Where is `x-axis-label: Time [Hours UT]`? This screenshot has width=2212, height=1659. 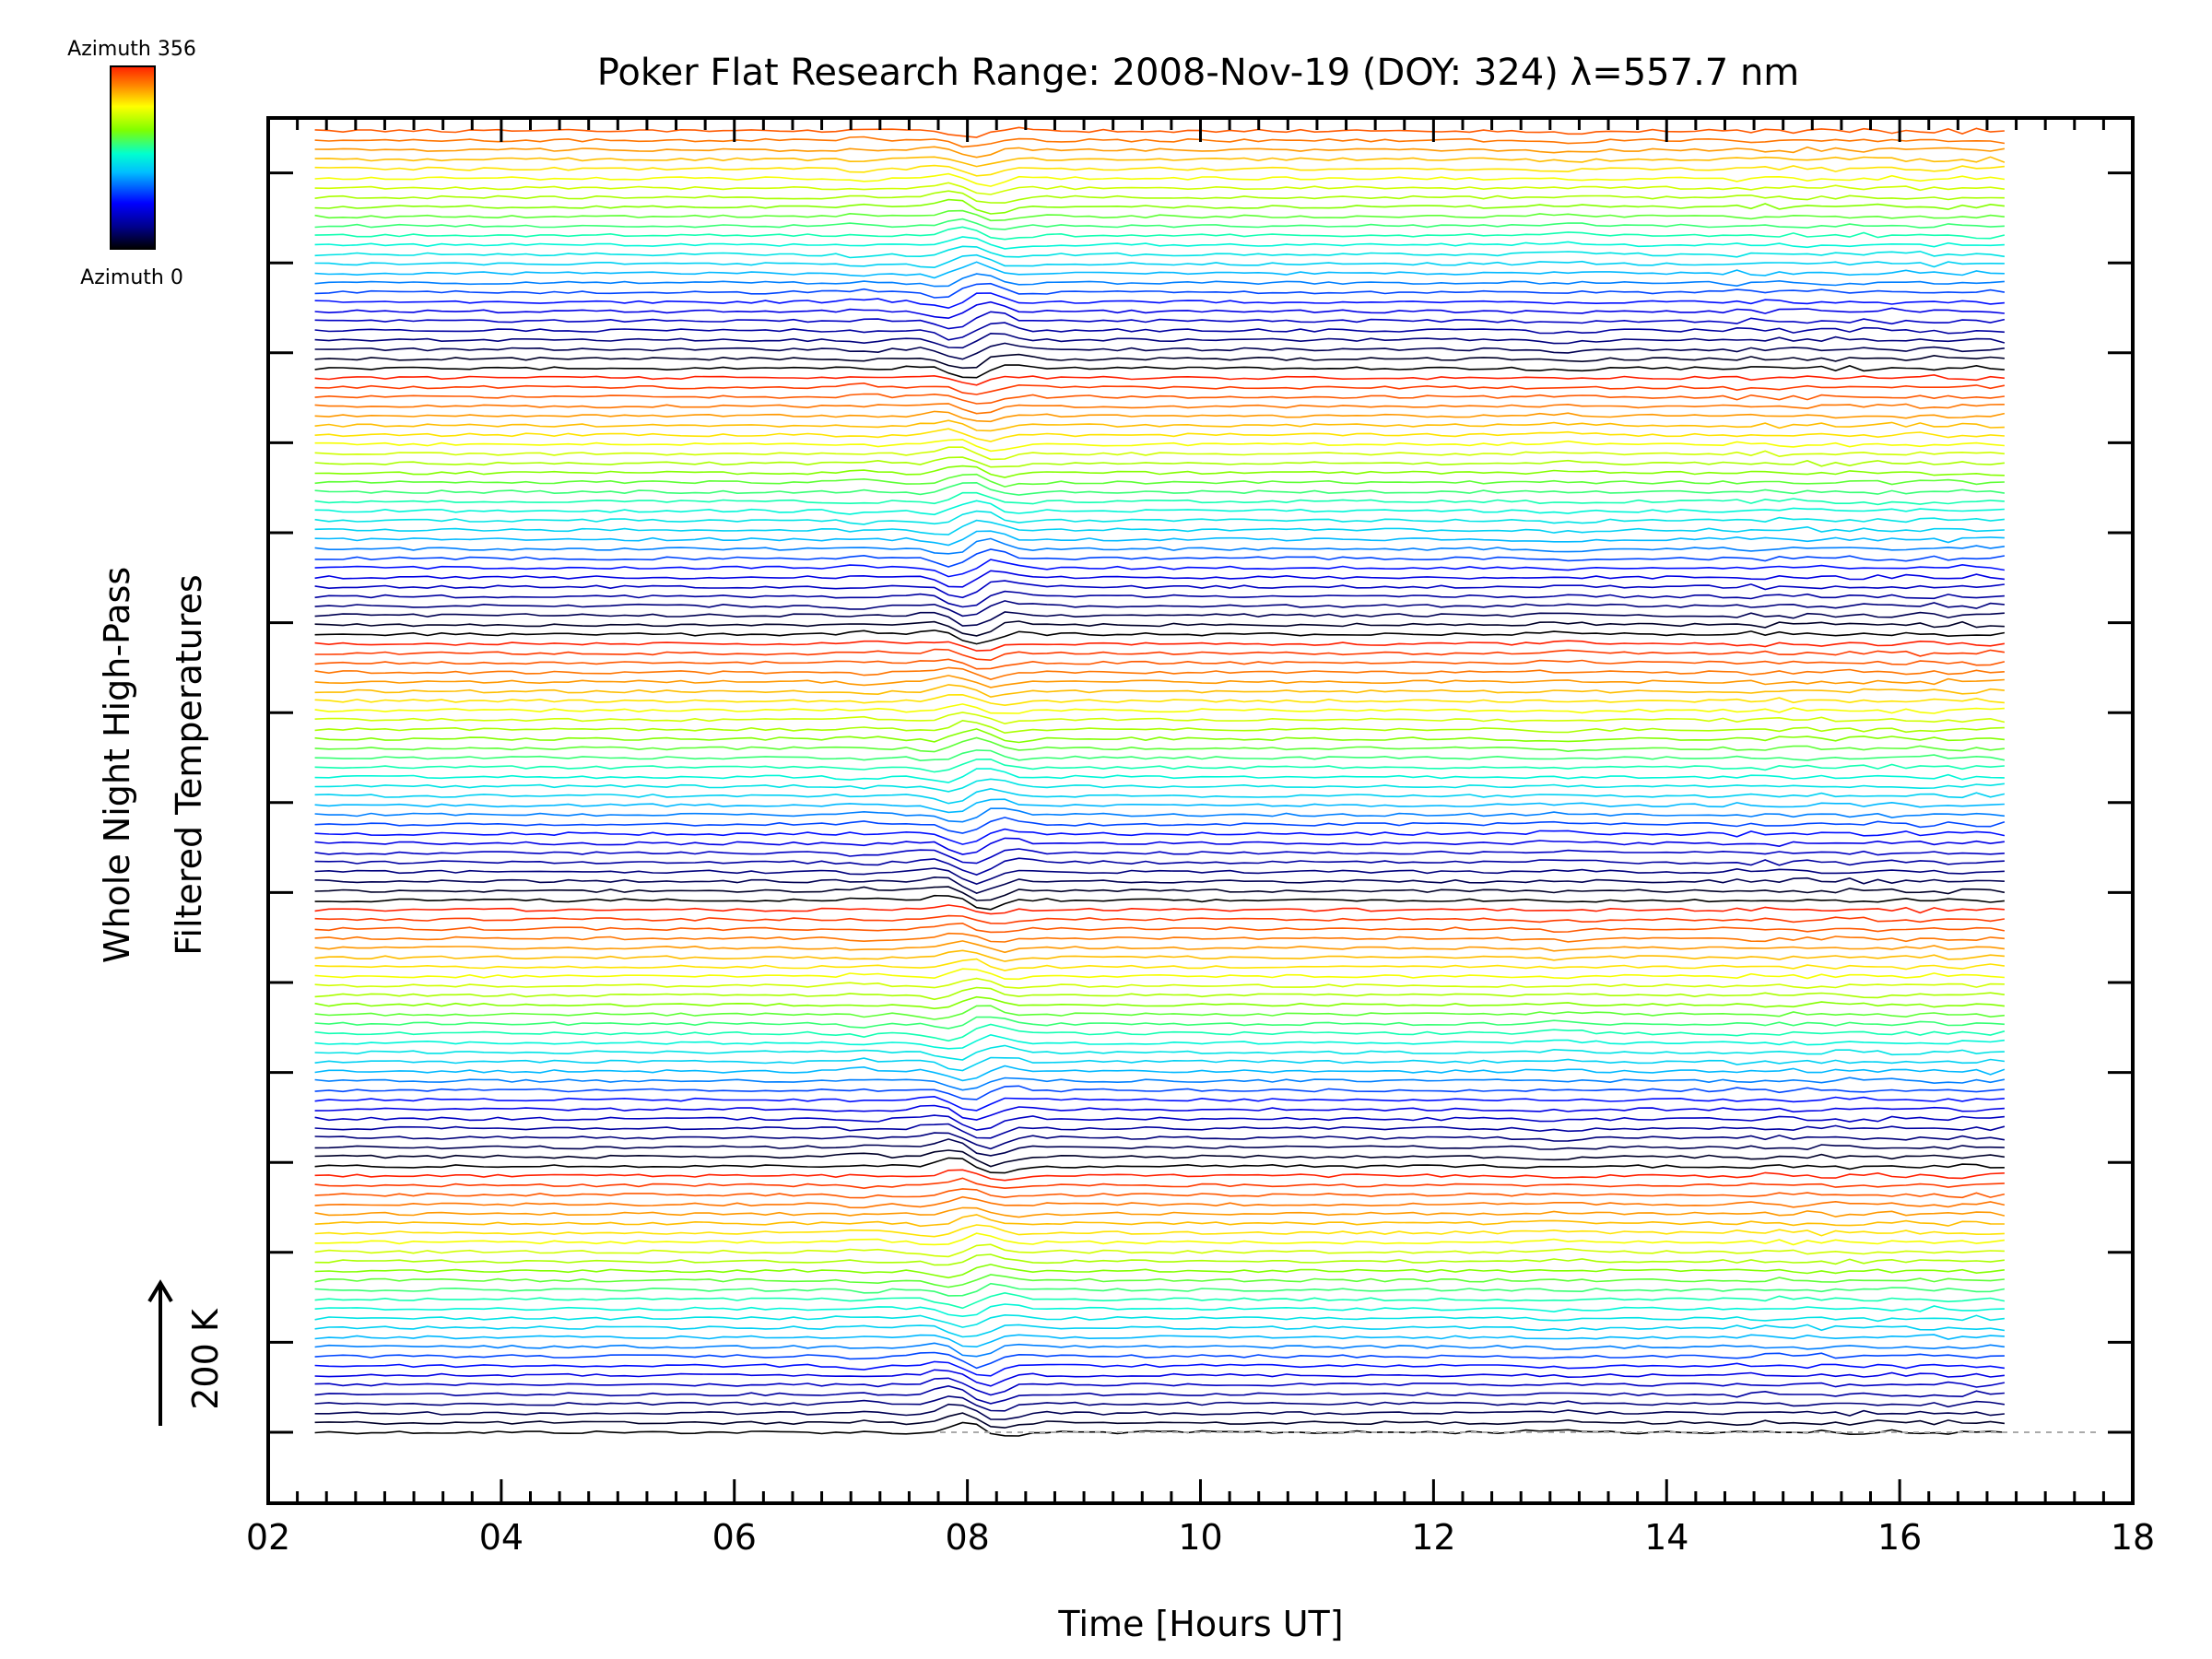
x-axis-label: Time [Hours UT] is located at coordinates (1200, 1624).